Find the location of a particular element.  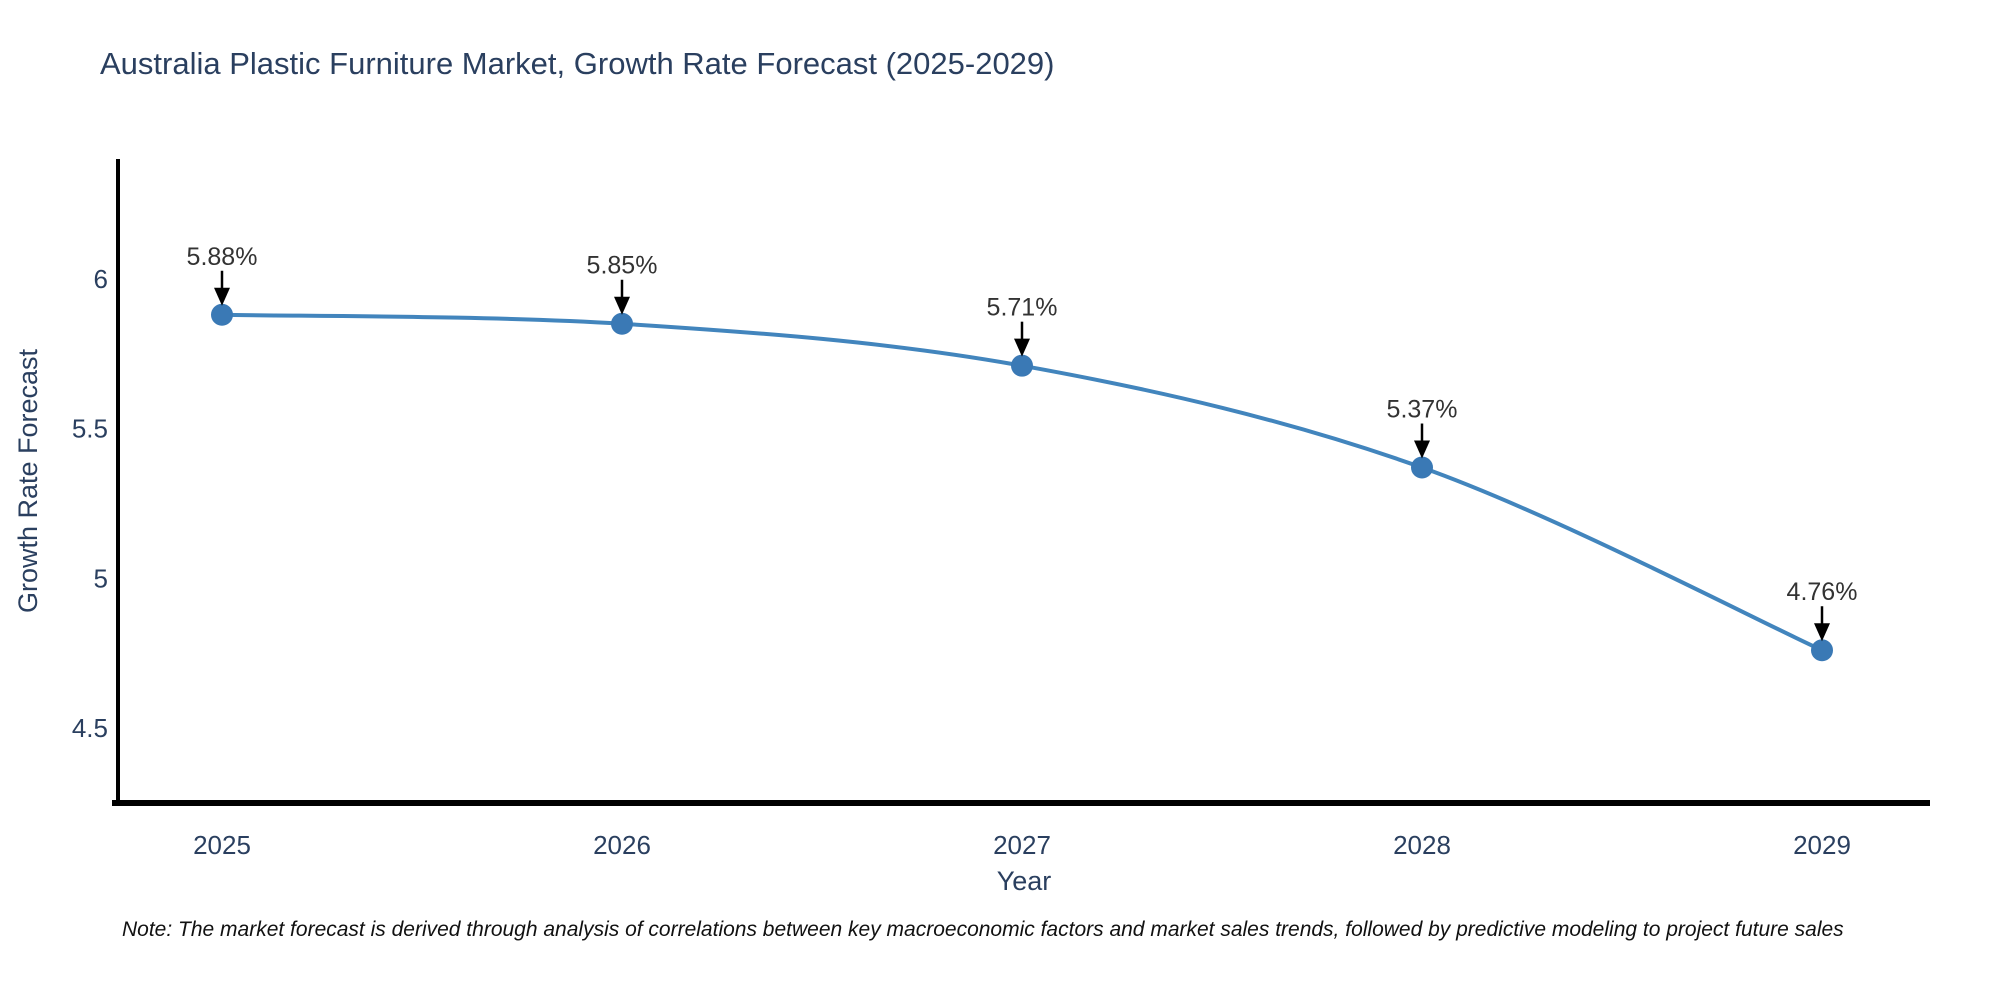

annotation-label: 4.76% is located at coordinates (1822, 592).